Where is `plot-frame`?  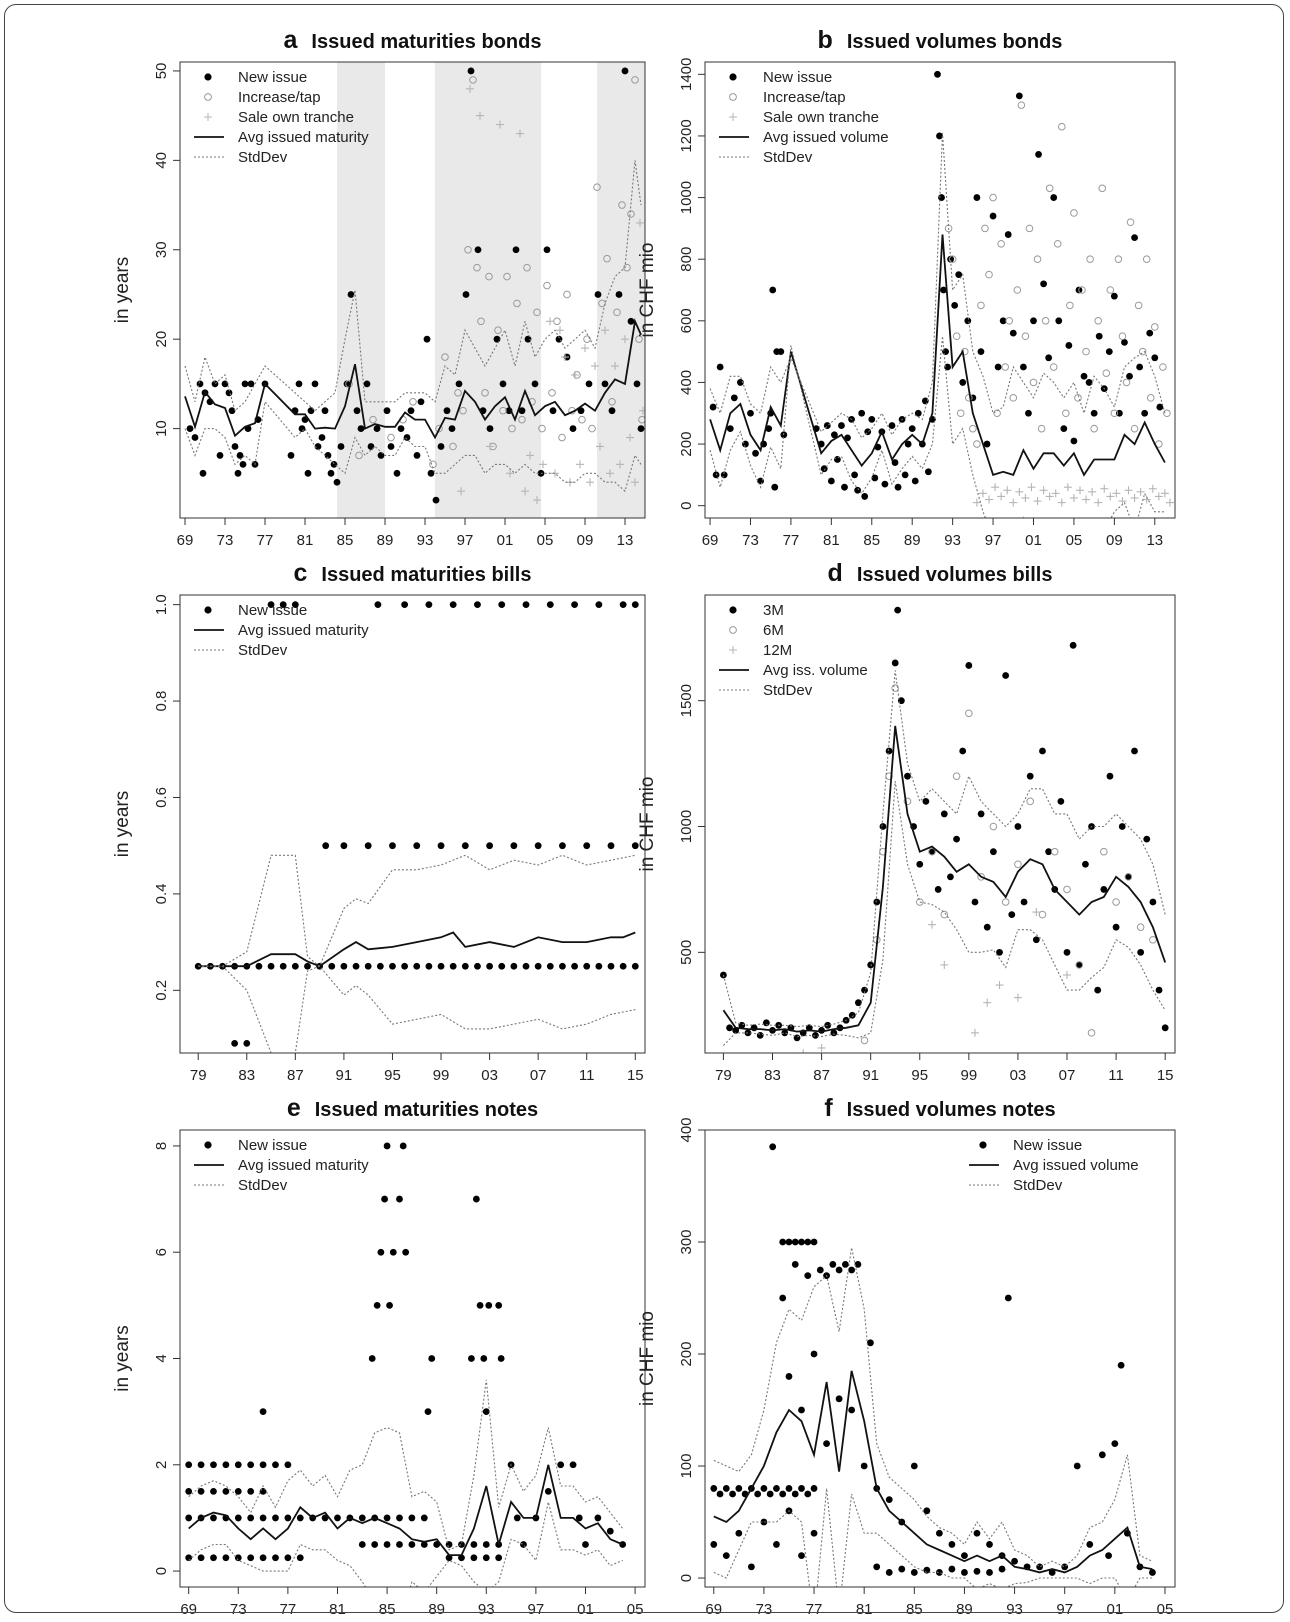
plot-frame is located at coordinates (940, 290).